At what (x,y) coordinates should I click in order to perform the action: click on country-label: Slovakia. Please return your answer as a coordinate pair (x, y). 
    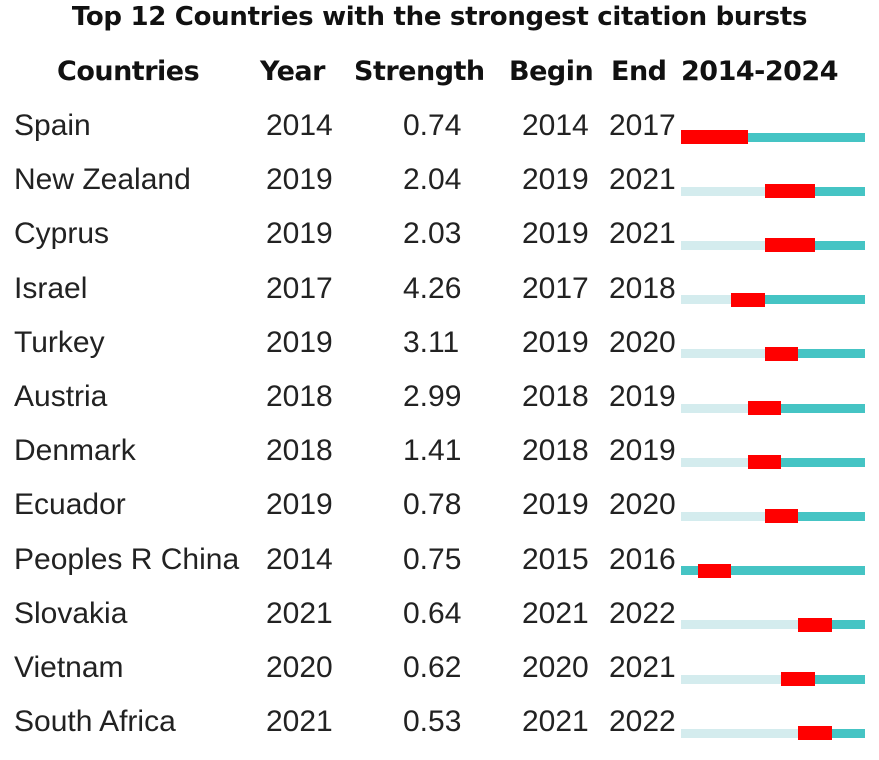
    Looking at the image, I should click on (71, 613).